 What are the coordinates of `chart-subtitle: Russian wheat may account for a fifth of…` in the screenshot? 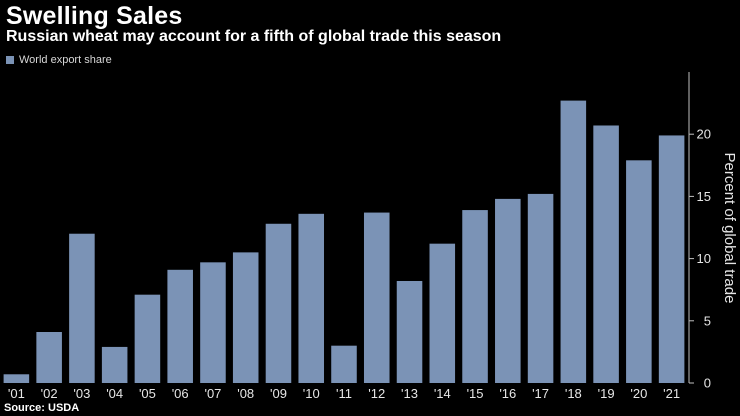 It's located at (254, 36).